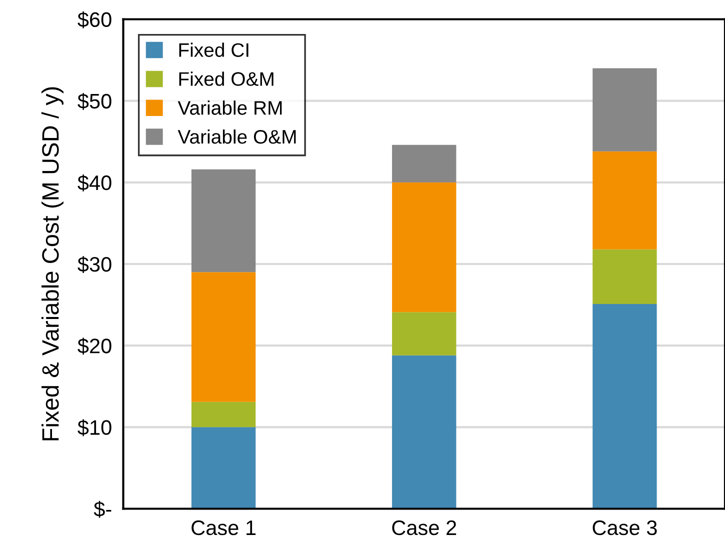  I want to click on y-tick-label: $-, so click(103, 509).